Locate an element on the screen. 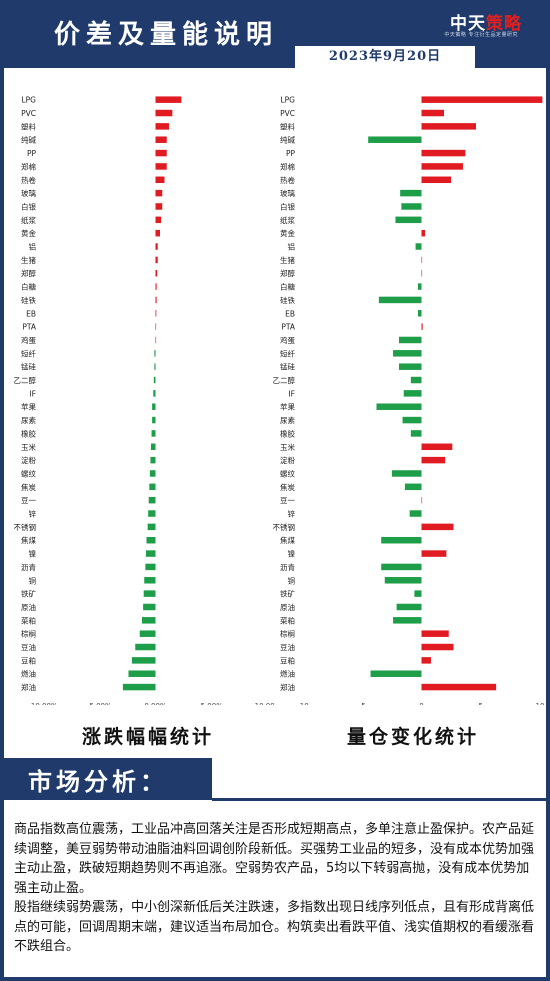  x-tick-label: -10.00% is located at coordinates (43, 703).